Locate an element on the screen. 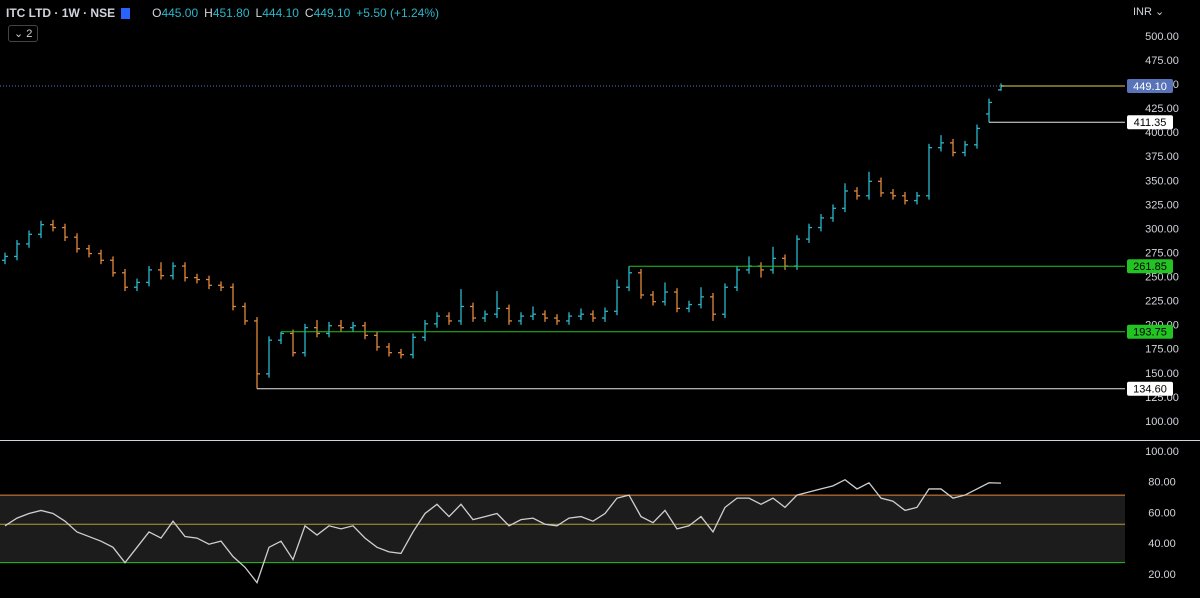 The width and height of the screenshot is (1200, 598). band-fill is located at coordinates (562, 529).